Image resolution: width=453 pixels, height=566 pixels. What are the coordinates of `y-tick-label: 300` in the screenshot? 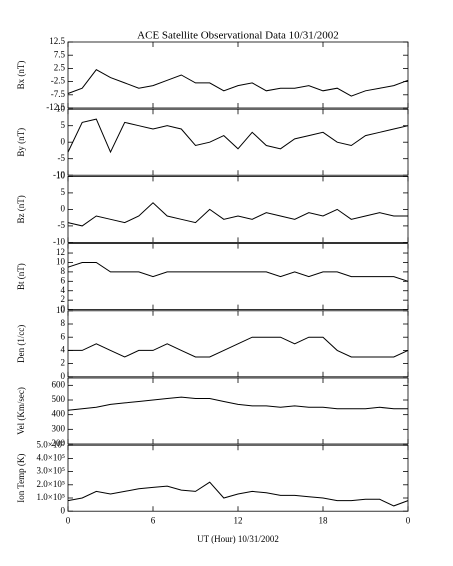 It's located at (59, 428).